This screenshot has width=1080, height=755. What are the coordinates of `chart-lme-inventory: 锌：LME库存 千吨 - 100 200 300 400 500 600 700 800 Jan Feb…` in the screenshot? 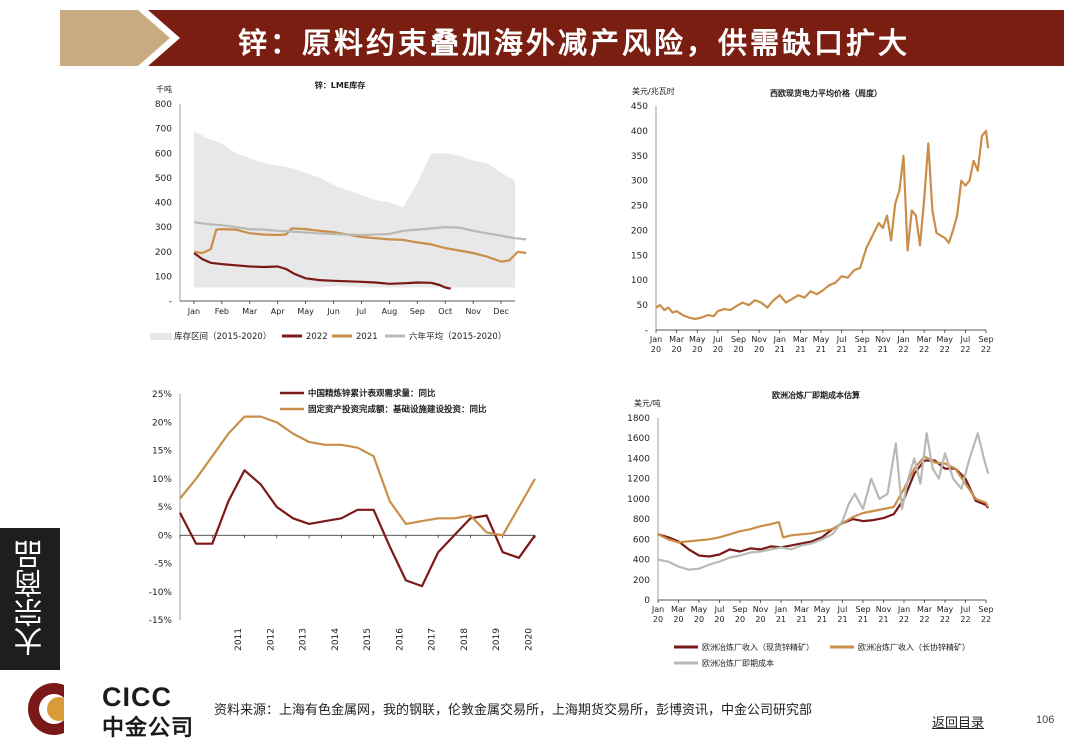 It's located at (330, 211).